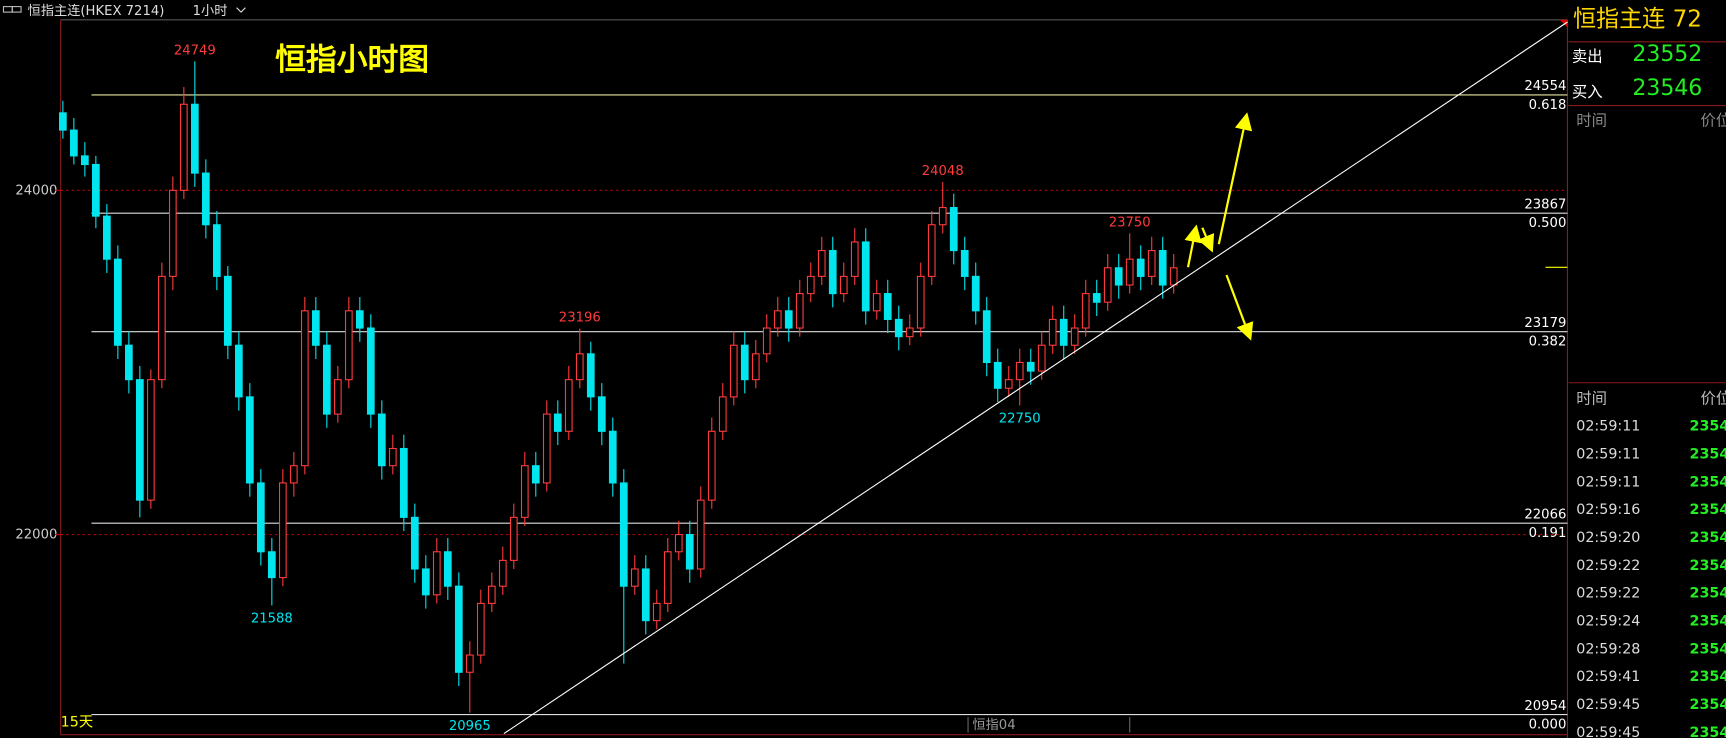 This screenshot has width=1726, height=738. What do you see at coordinates (1637, 19) in the screenshot?
I see `quote-title: 恒指主连 72` at bounding box center [1637, 19].